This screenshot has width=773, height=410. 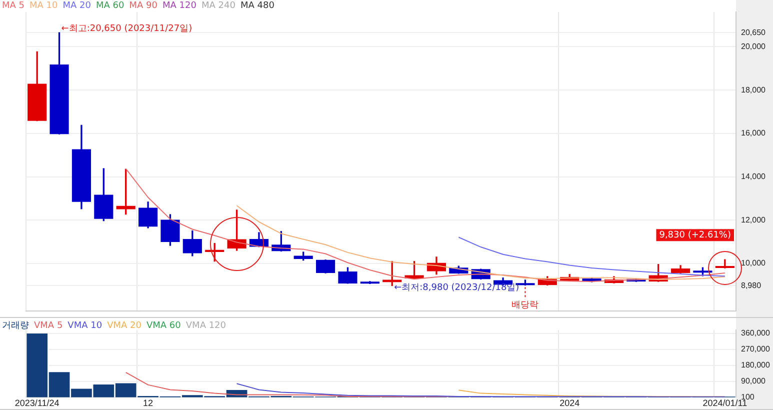 What do you see at coordinates (755, 333) in the screenshot?
I see `y-tick-label: 360,000` at bounding box center [755, 333].